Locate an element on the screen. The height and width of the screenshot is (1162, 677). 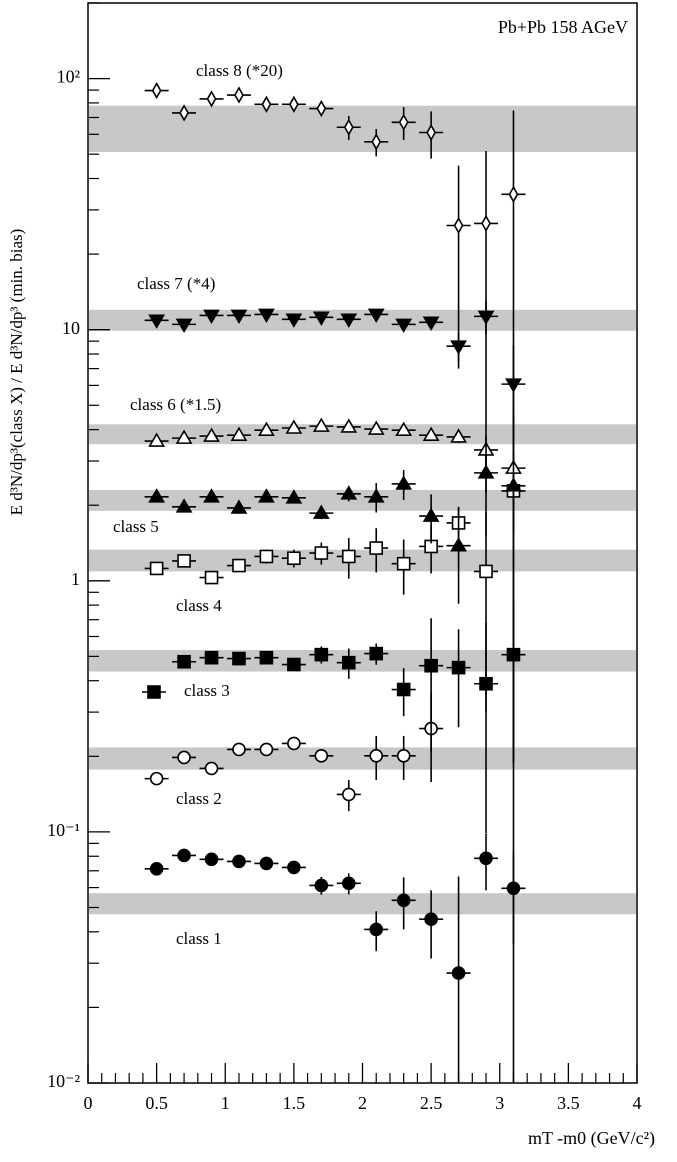
y-tick-label: 1 is located at coordinates (75, 579).